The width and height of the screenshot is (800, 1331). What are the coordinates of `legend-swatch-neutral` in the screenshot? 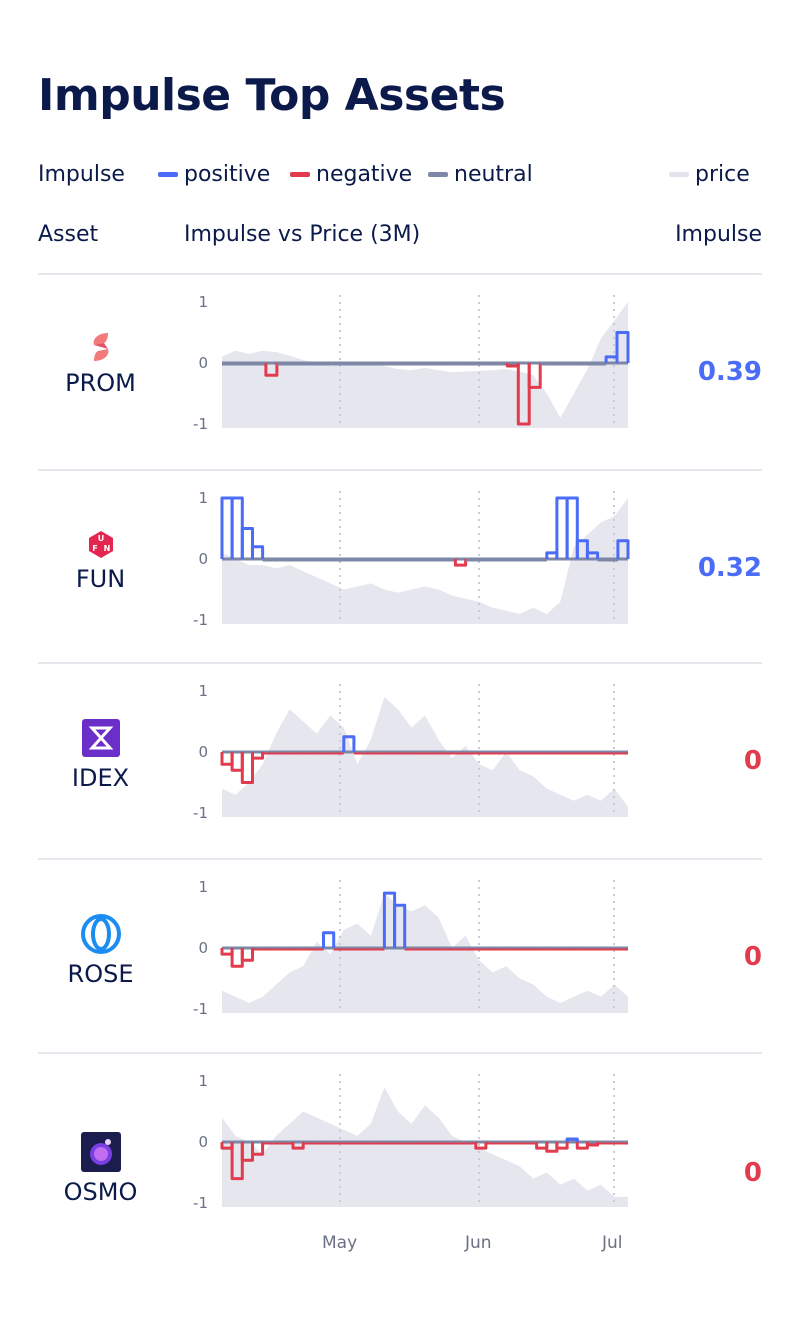 It's located at (438, 174).